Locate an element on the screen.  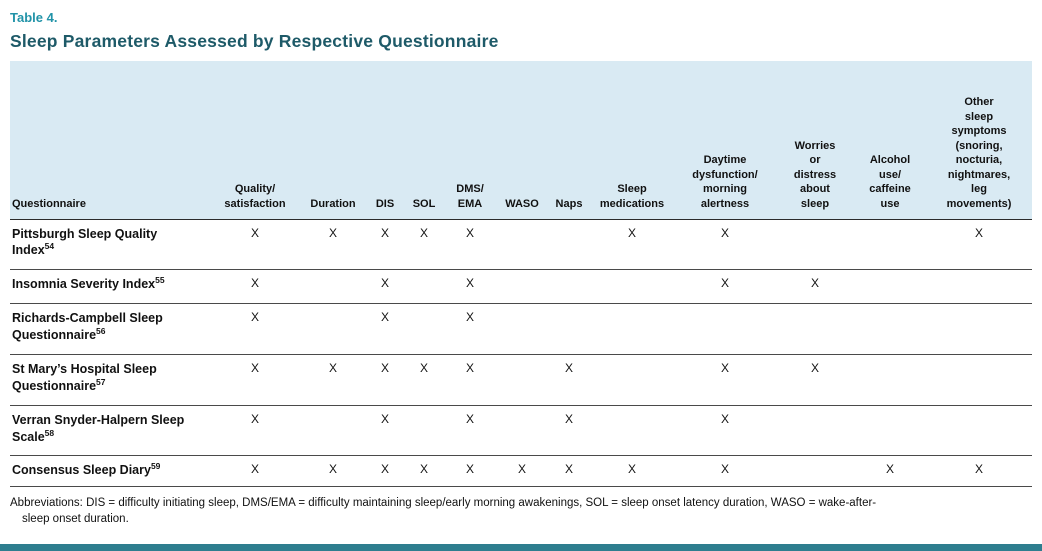
column-header: Sleep medications is located at coordinates (632, 140).